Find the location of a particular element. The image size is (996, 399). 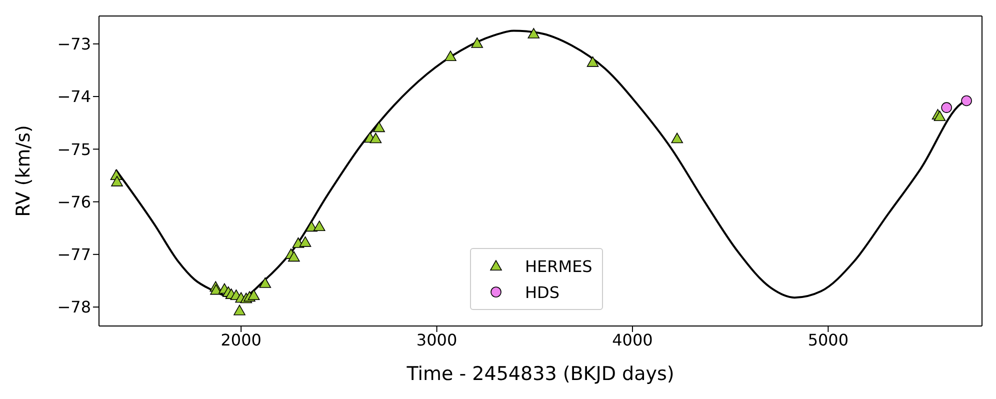

y-axis-title: RV (km/s) is located at coordinates (23, 171).